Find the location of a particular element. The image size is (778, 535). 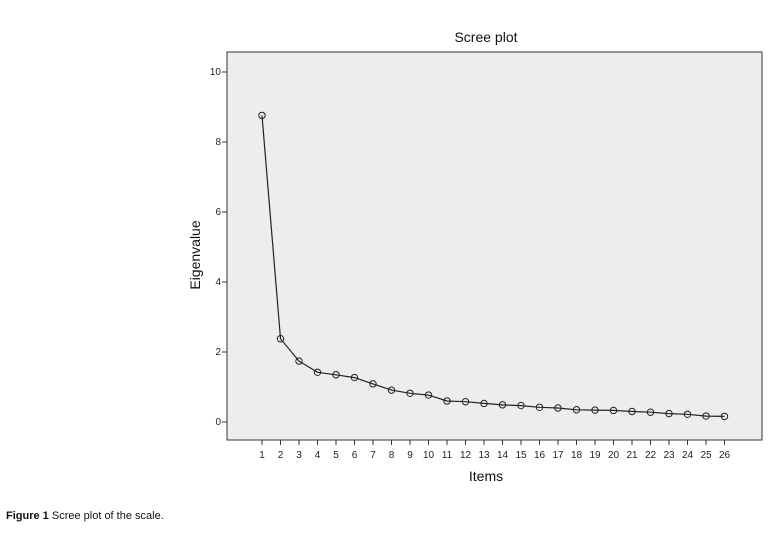

x-tick-label: 4 is located at coordinates (318, 455).